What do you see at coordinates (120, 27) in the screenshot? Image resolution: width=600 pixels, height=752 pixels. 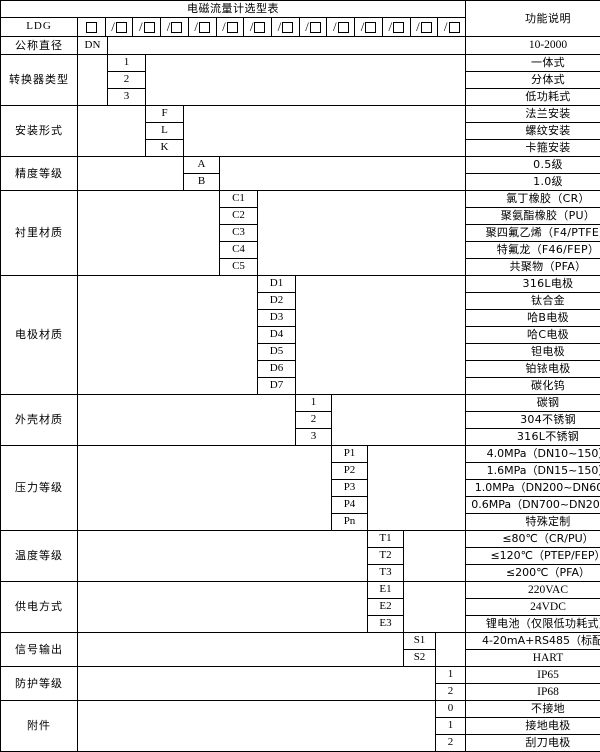 I see `code-box-1: /` at bounding box center [120, 27].